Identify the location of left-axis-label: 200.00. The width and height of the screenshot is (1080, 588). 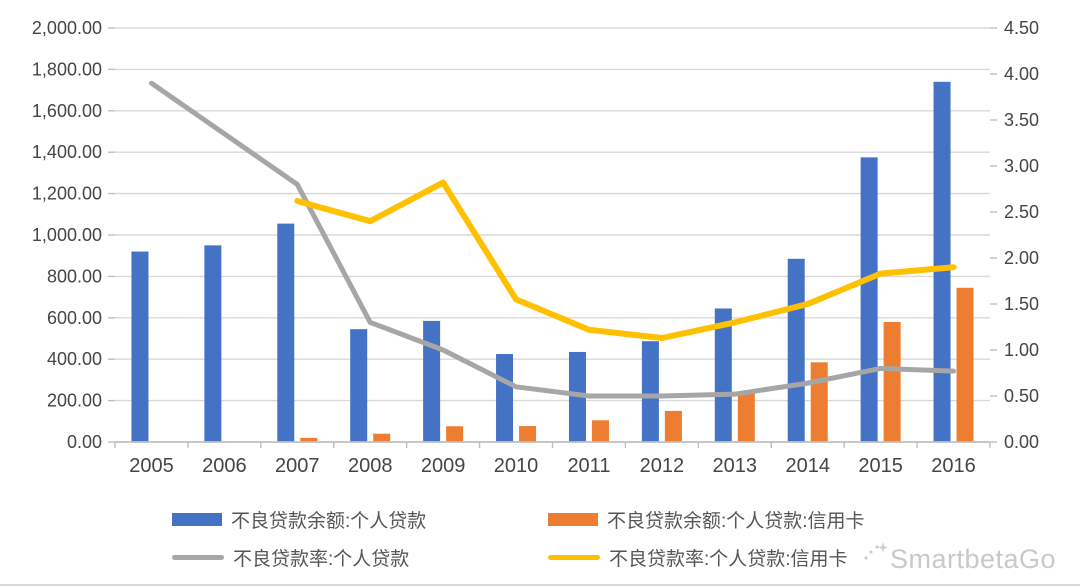
(74, 401).